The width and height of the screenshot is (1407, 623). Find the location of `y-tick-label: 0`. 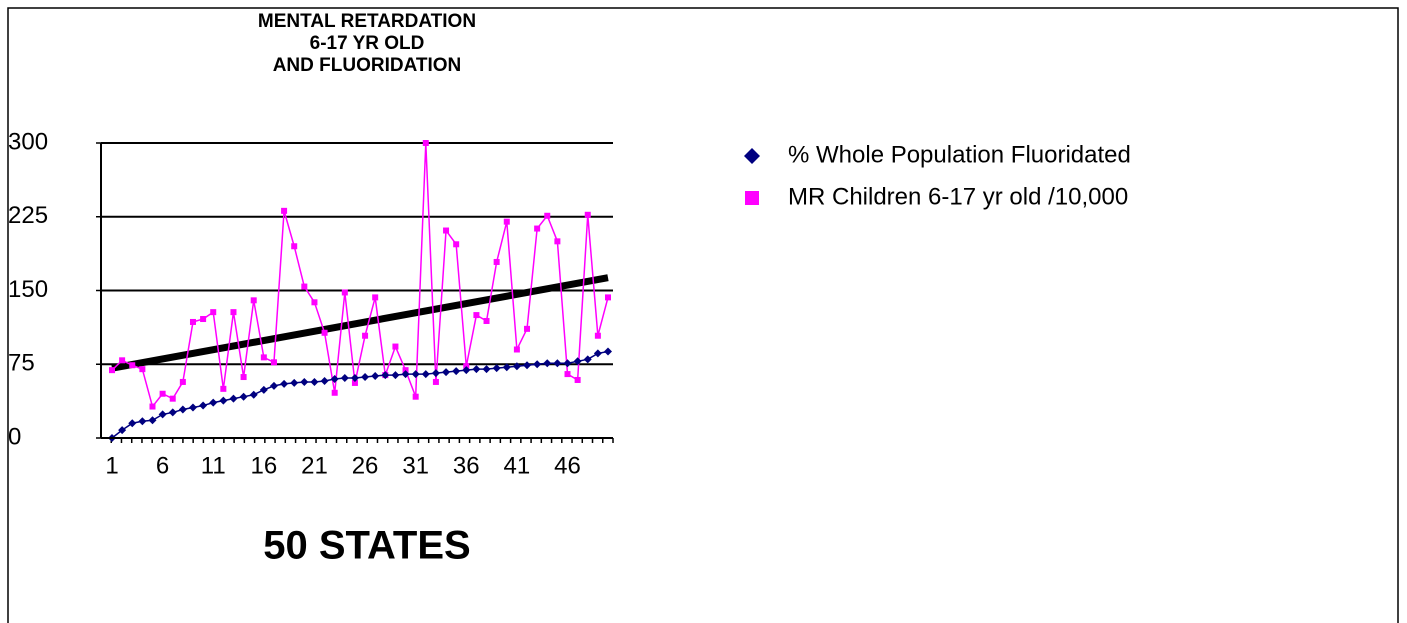

y-tick-label: 0 is located at coordinates (14, 436).